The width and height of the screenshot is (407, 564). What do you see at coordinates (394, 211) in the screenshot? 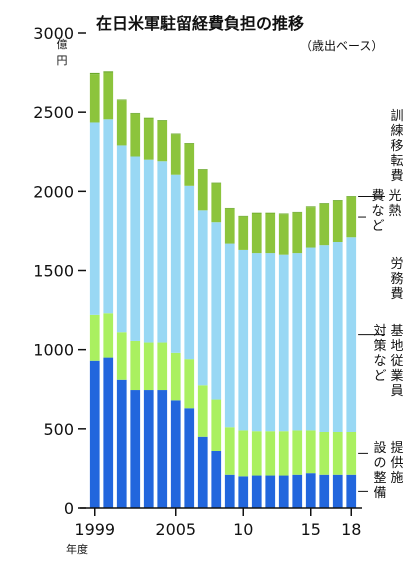
I see `series-label-char: 熱` at bounding box center [394, 211].